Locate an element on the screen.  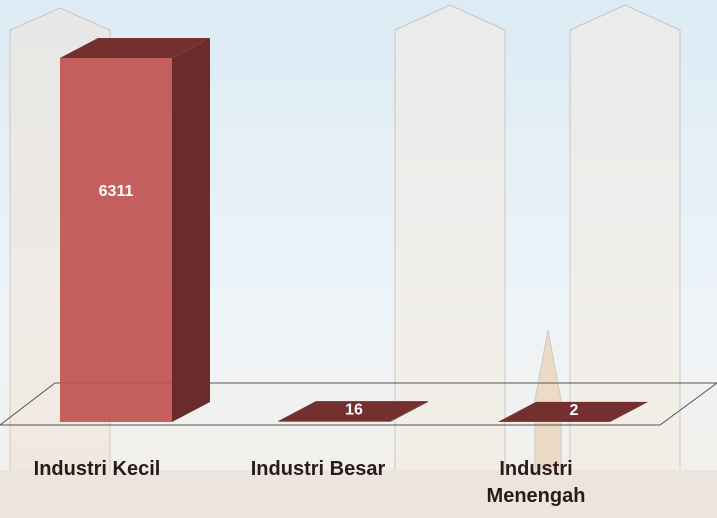
value-label: 6311 is located at coordinates (116, 191).